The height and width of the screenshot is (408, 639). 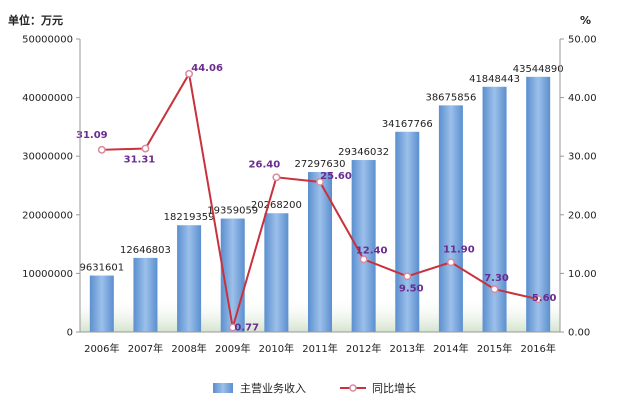 What do you see at coordinates (411, 288) in the screenshot?
I see `growth-value-label: 9.50` at bounding box center [411, 288].